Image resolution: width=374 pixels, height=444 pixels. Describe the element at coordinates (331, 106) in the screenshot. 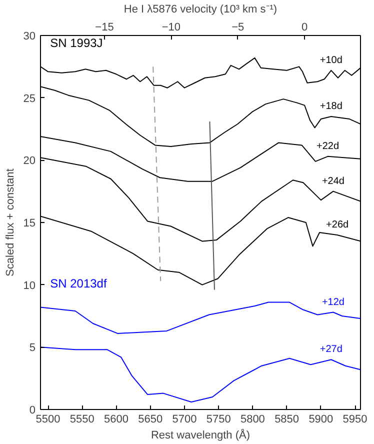

I see `series-label: +18d` at that location.